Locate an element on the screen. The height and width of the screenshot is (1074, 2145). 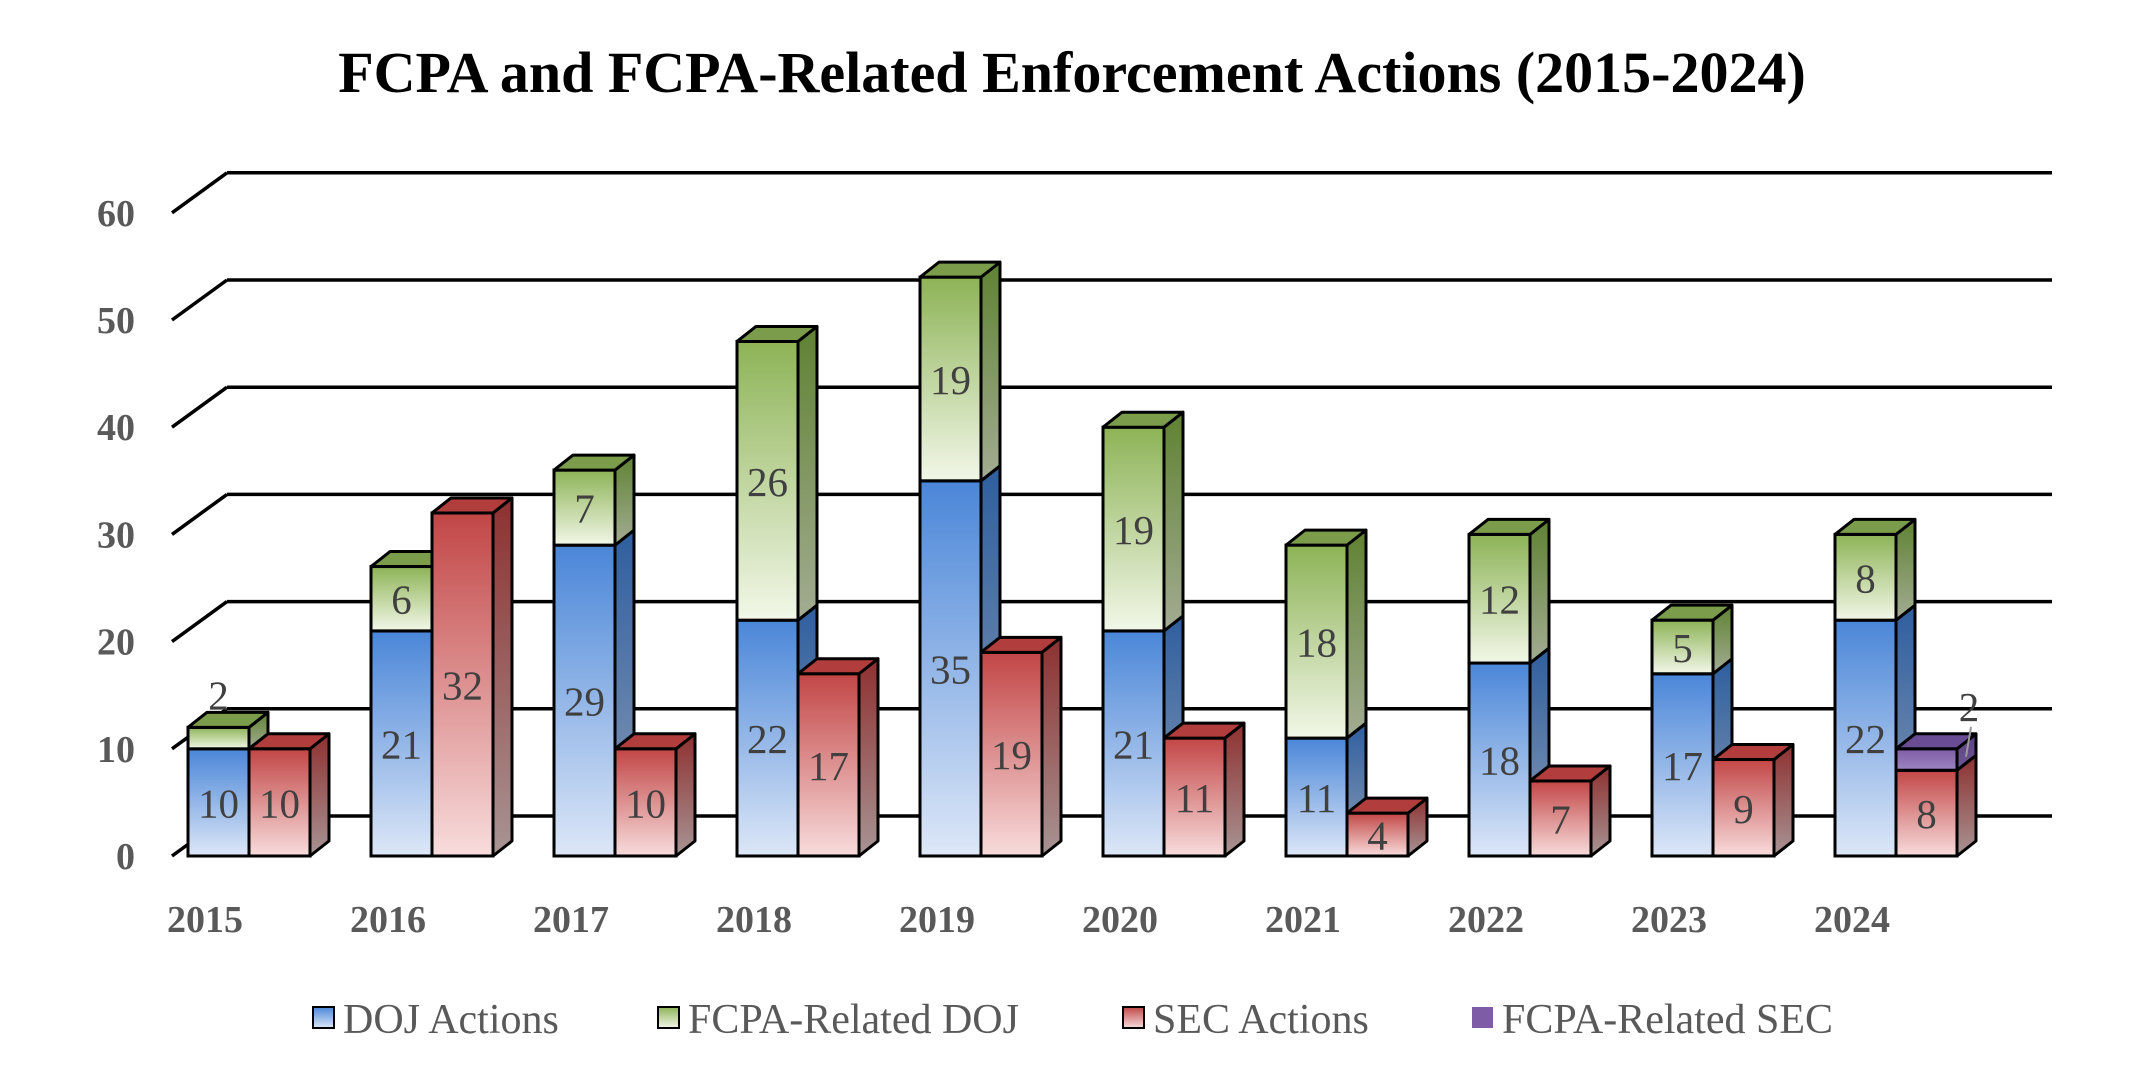
bar-top-fcpa-related-doj-2024 is located at coordinates (1875, 526).